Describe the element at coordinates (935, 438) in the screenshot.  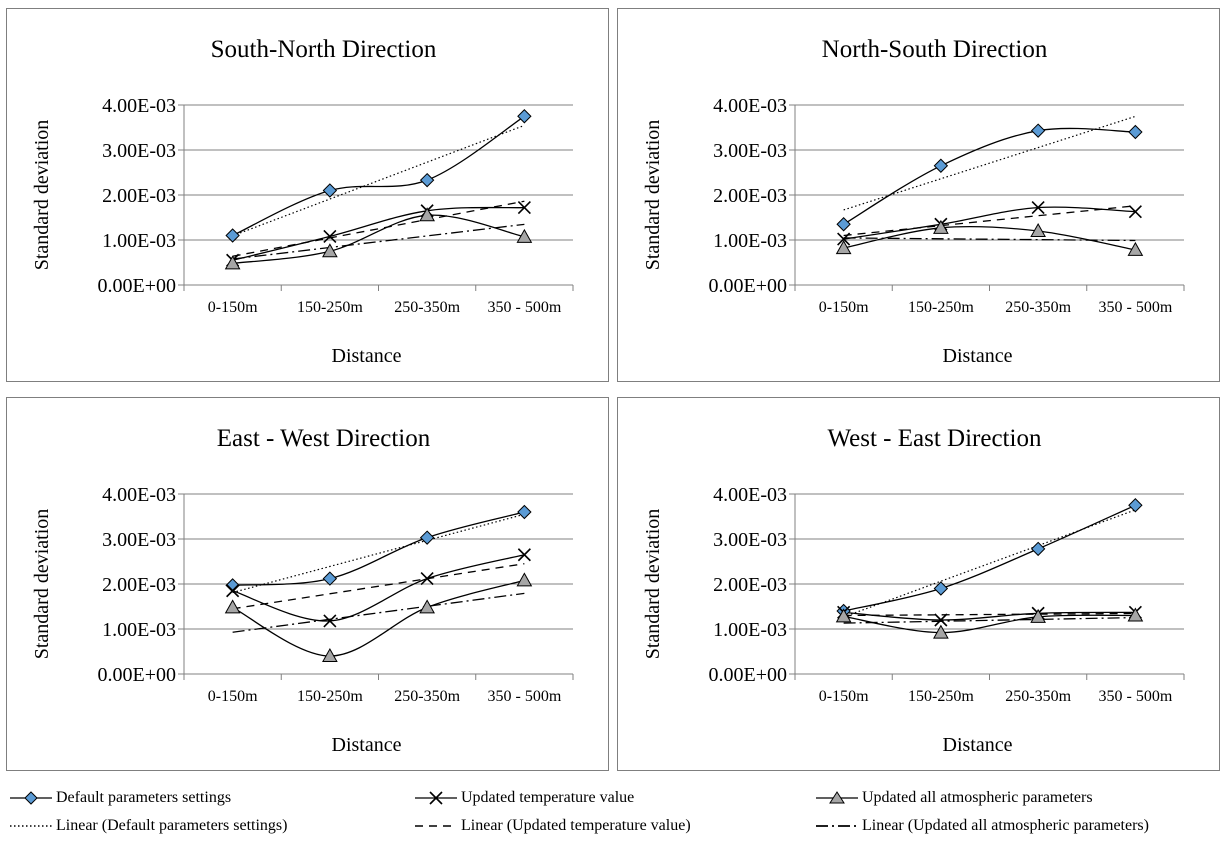
I see `chart-title: West - East Direction` at that location.